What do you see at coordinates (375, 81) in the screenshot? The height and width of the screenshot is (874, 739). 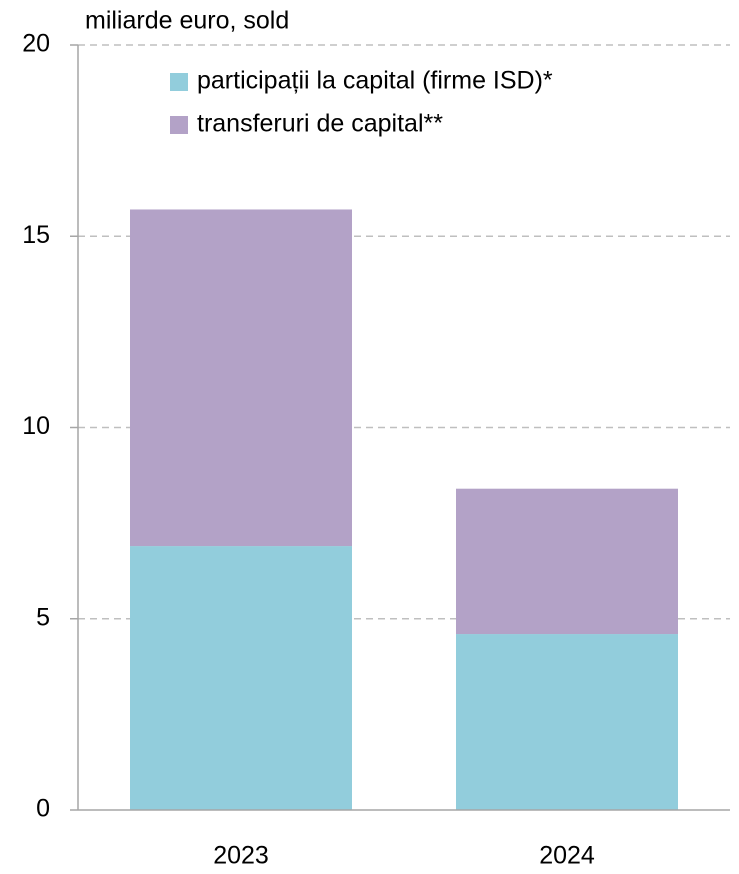 I see `legend-label: participații la capital (firme ISD)*` at bounding box center [375, 81].